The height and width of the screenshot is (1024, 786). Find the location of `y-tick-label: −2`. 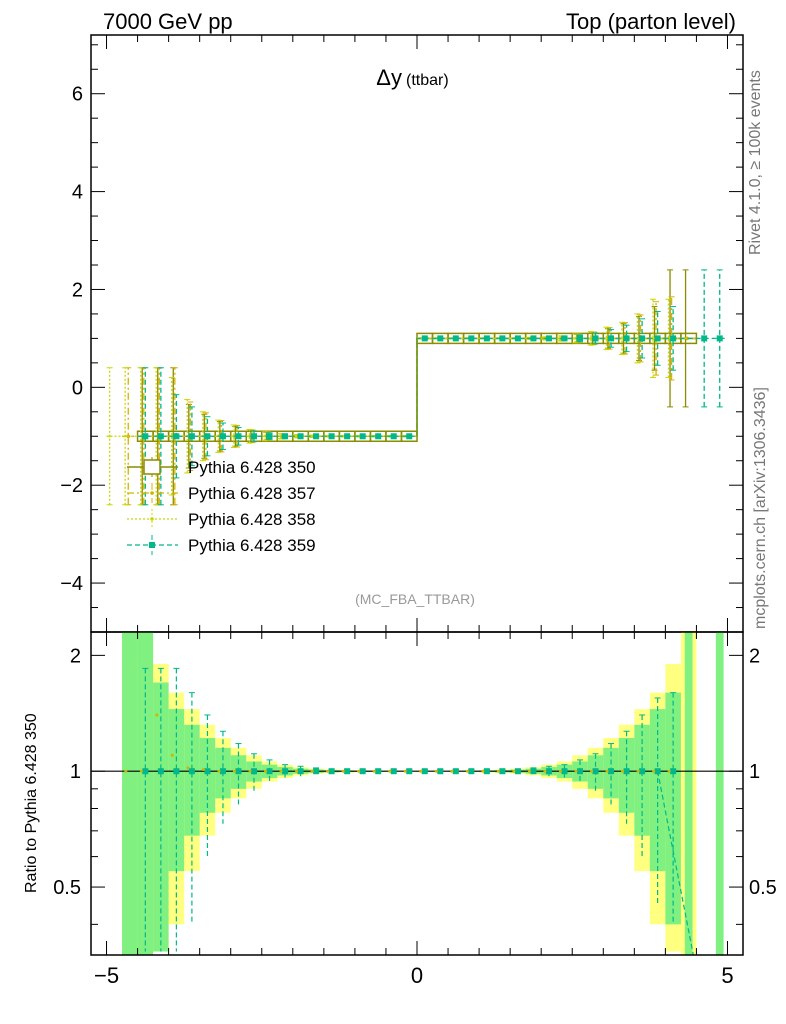

y-tick-label: −2 is located at coordinates (71, 486).